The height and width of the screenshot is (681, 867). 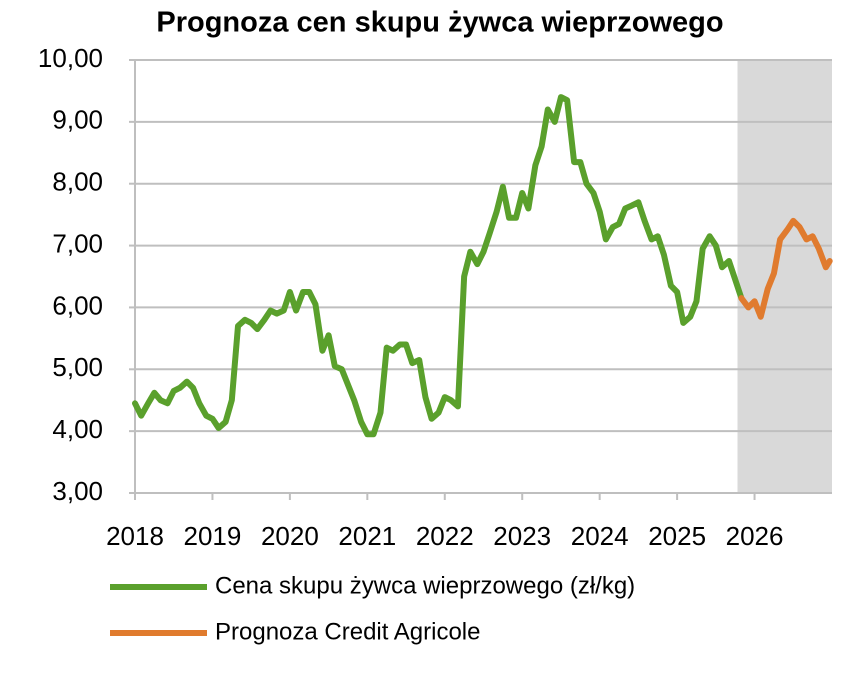 I want to click on y-tick-label: 3,00, so click(x=77, y=491).